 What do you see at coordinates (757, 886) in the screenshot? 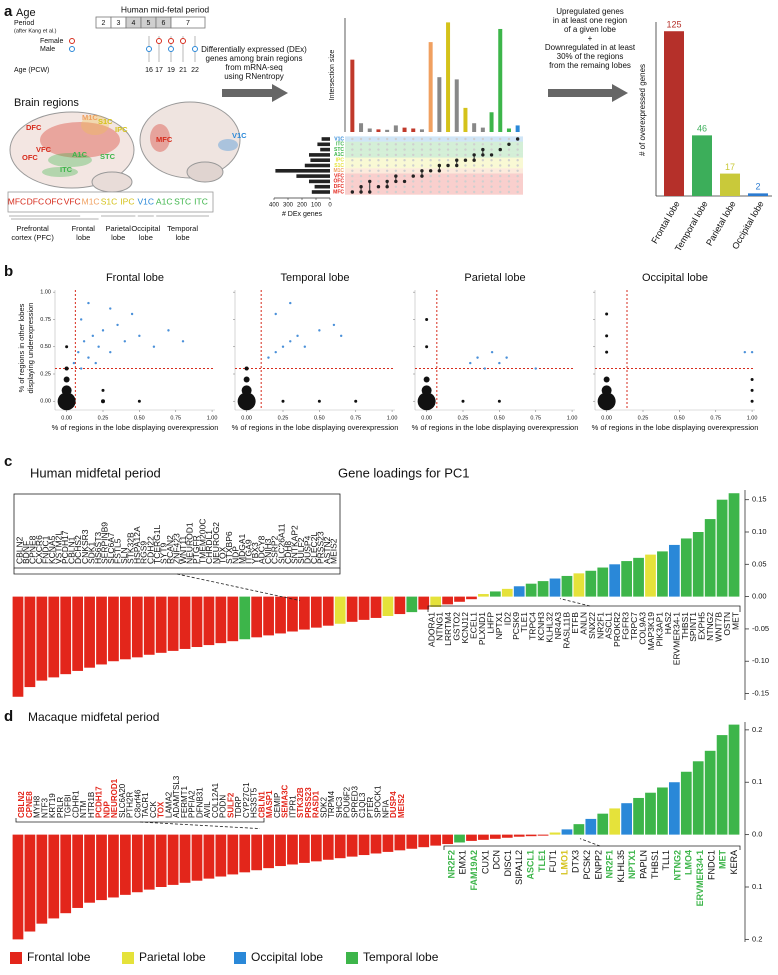
I see `tick-label: 0.1` at bounding box center [757, 886].